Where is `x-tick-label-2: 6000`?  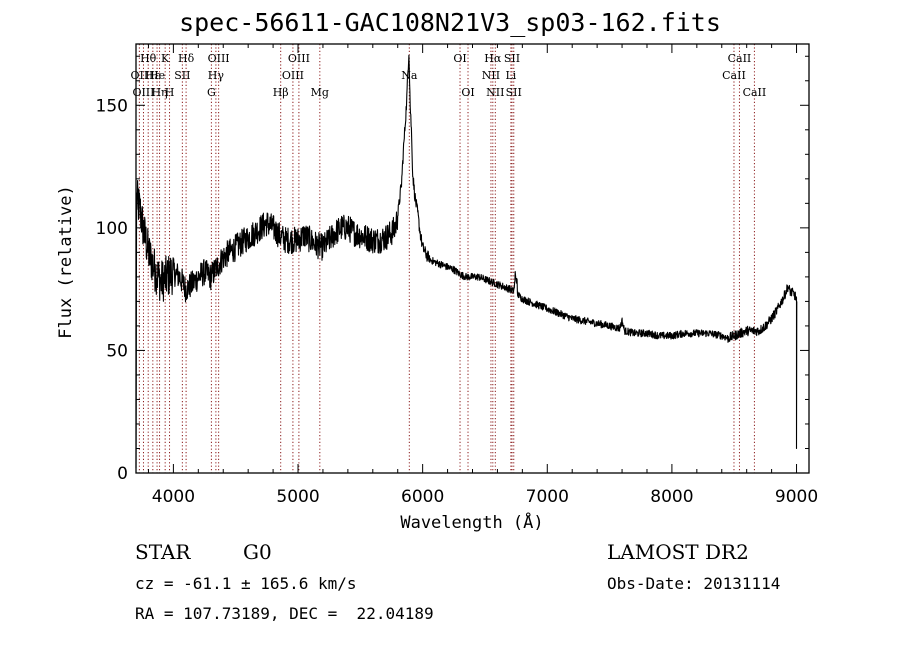 x-tick-label-2: 6000 is located at coordinates (422, 497).